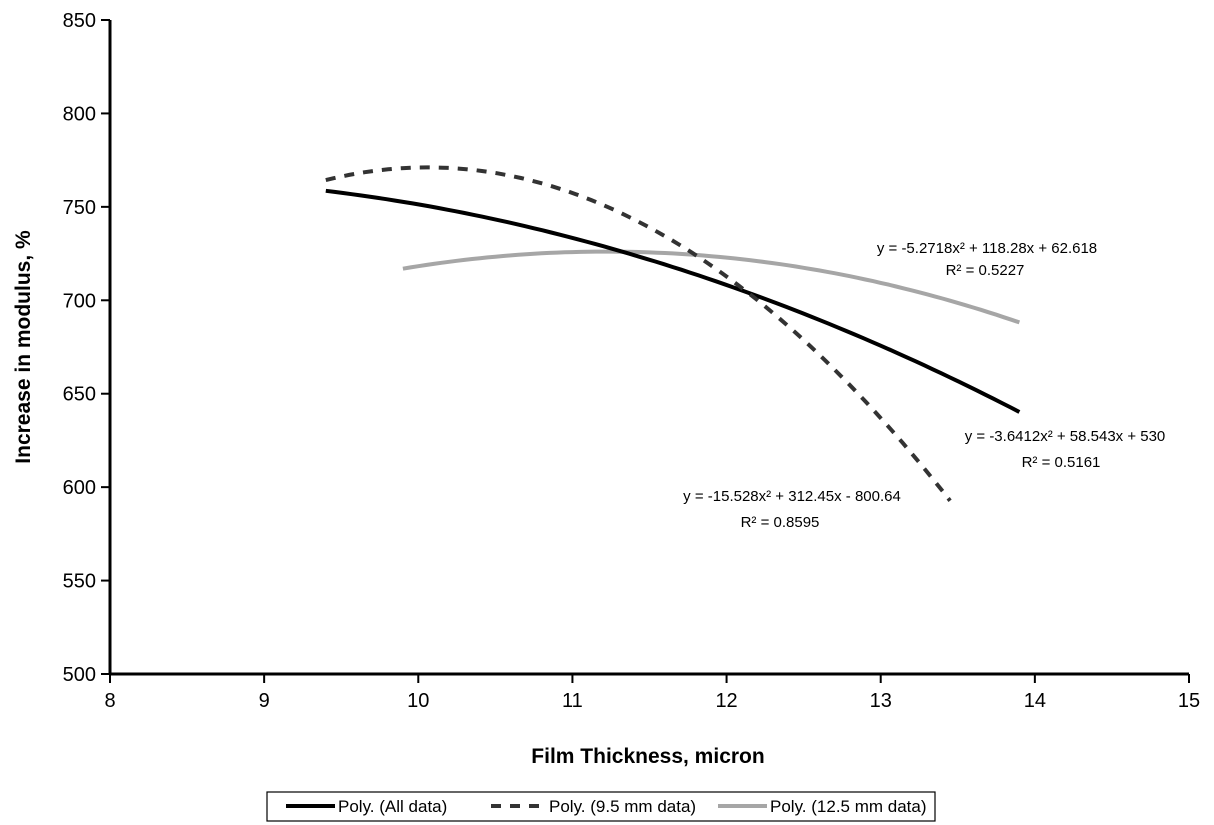  What do you see at coordinates (622, 806) in the screenshot?
I see `legend-label-9-5mm: Poly. (9.5 mm data)` at bounding box center [622, 806].